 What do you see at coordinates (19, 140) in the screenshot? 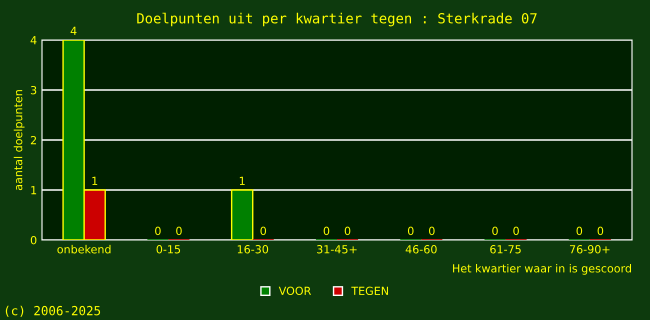
I see `y-axis-title: aantal doelpunten` at bounding box center [19, 140].